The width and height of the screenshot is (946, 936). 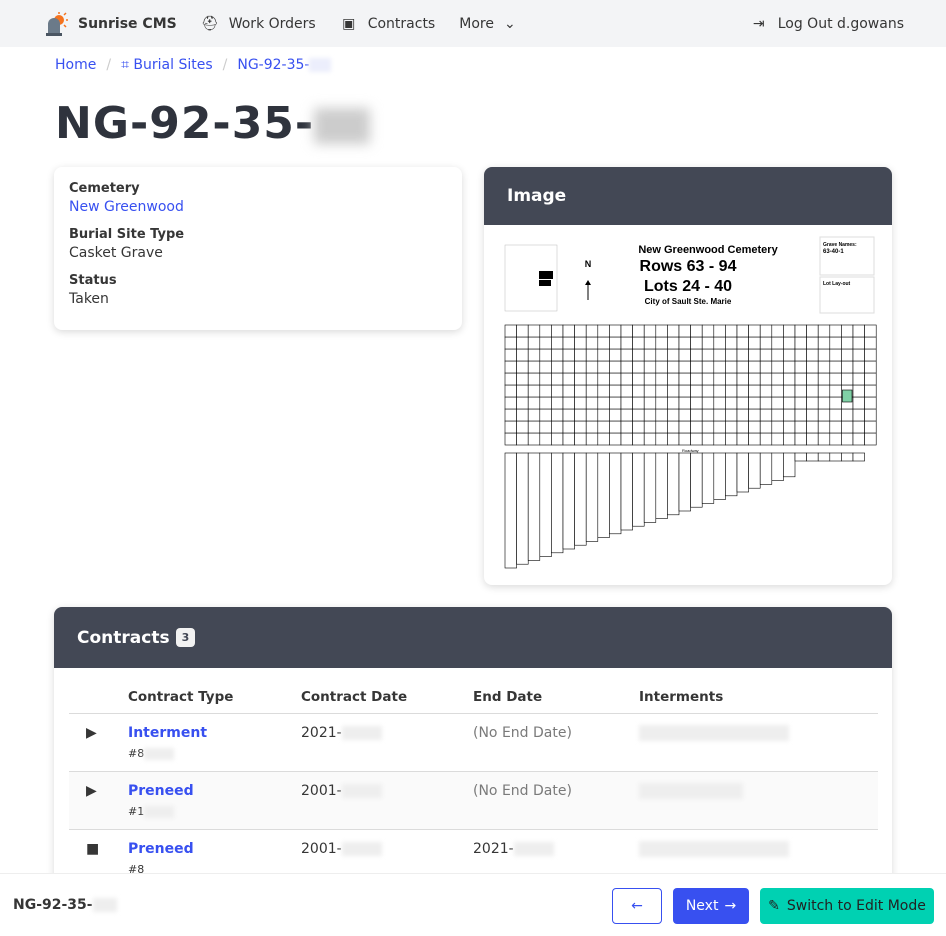 I want to click on edit-mode-button: ✎ Switch to Edit Mode, so click(x=847, y=906).